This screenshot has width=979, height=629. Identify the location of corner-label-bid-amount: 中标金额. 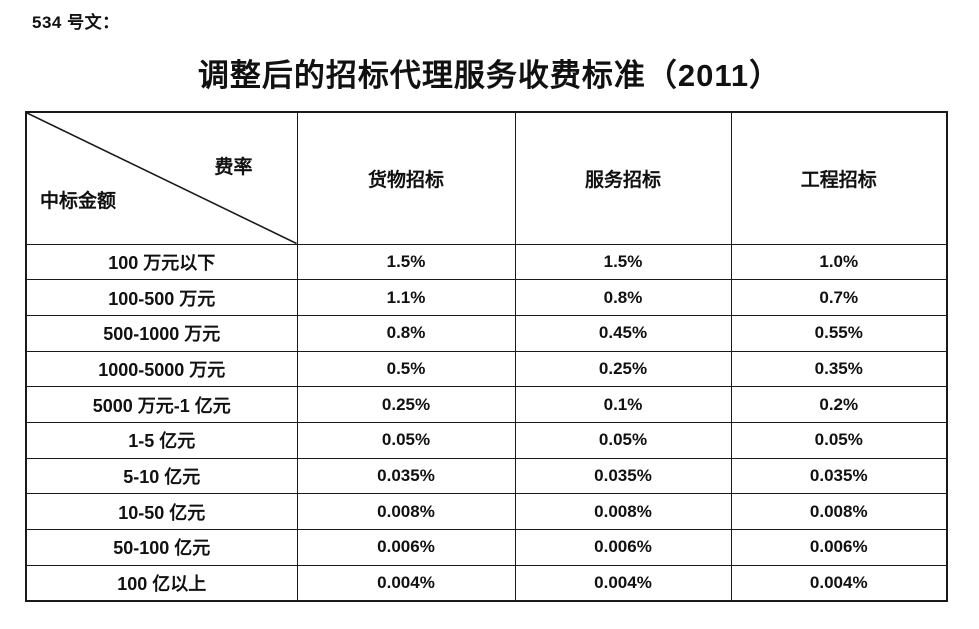
(78, 201).